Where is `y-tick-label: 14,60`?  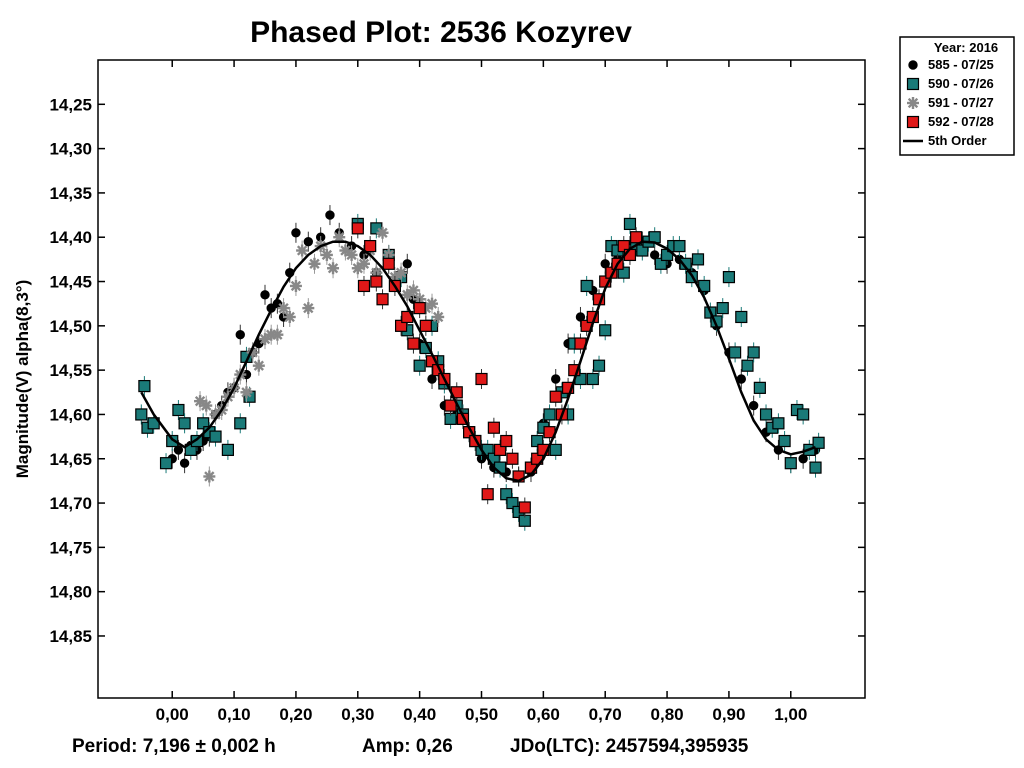 y-tick-label: 14,60 is located at coordinates (70, 414).